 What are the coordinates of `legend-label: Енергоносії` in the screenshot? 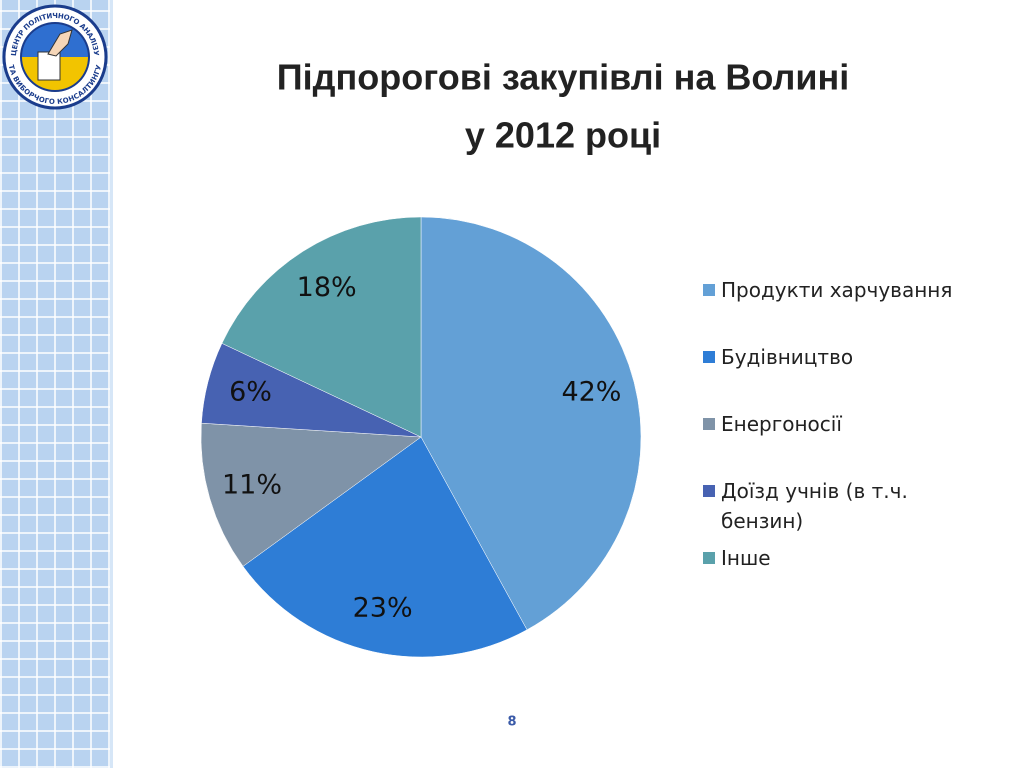 It's located at (781, 424).